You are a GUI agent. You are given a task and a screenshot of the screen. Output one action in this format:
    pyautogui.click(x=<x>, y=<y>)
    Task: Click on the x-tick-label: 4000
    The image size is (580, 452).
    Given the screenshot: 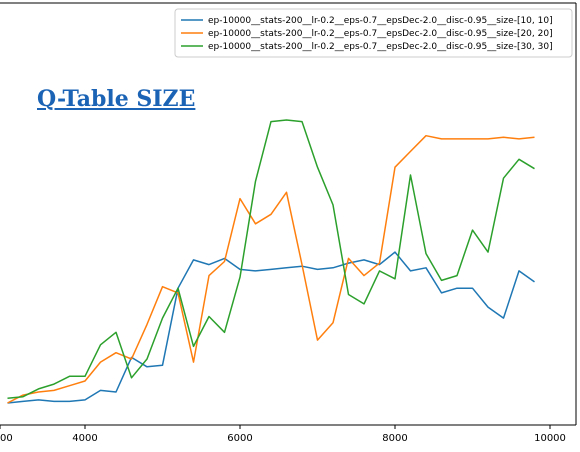 What is the action you would take?
    pyautogui.click(x=84, y=438)
    